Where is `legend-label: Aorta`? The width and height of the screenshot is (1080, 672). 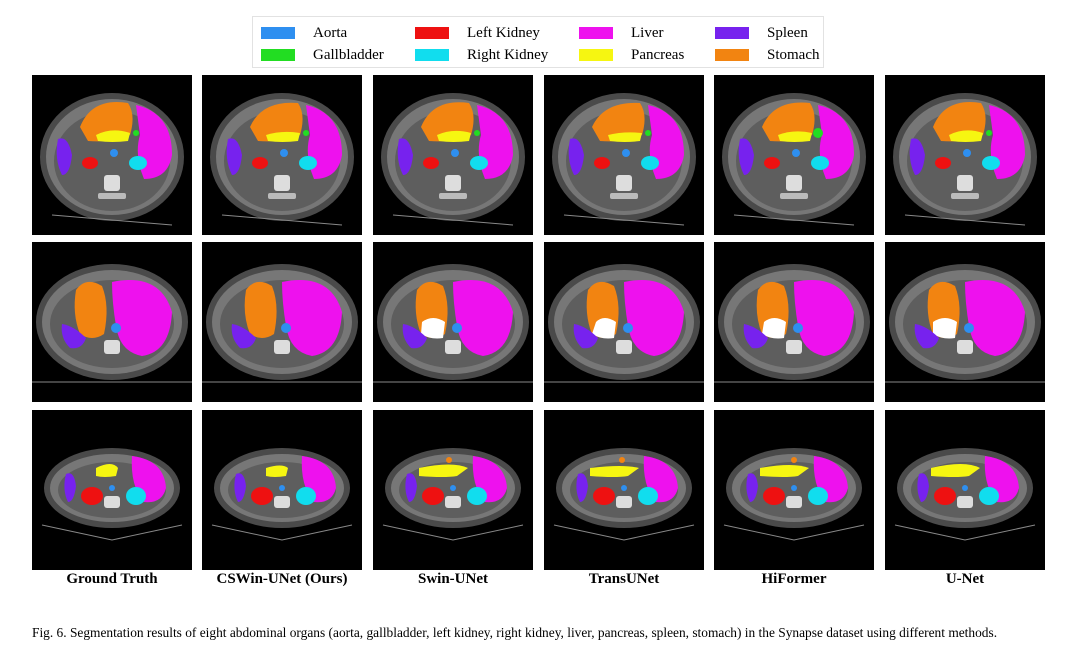 legend-label: Aorta is located at coordinates (330, 32).